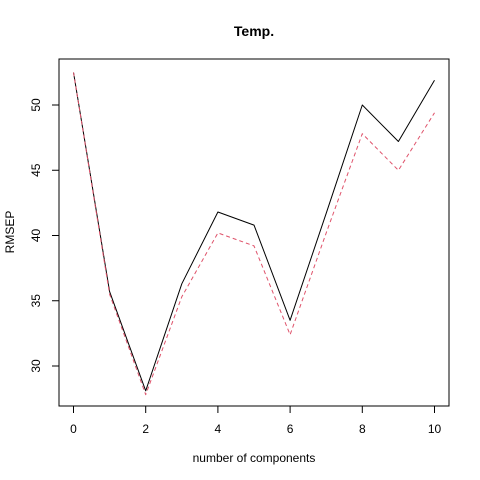 This screenshot has width=480, height=480. I want to click on y-tick-label: 45, so click(36, 170).